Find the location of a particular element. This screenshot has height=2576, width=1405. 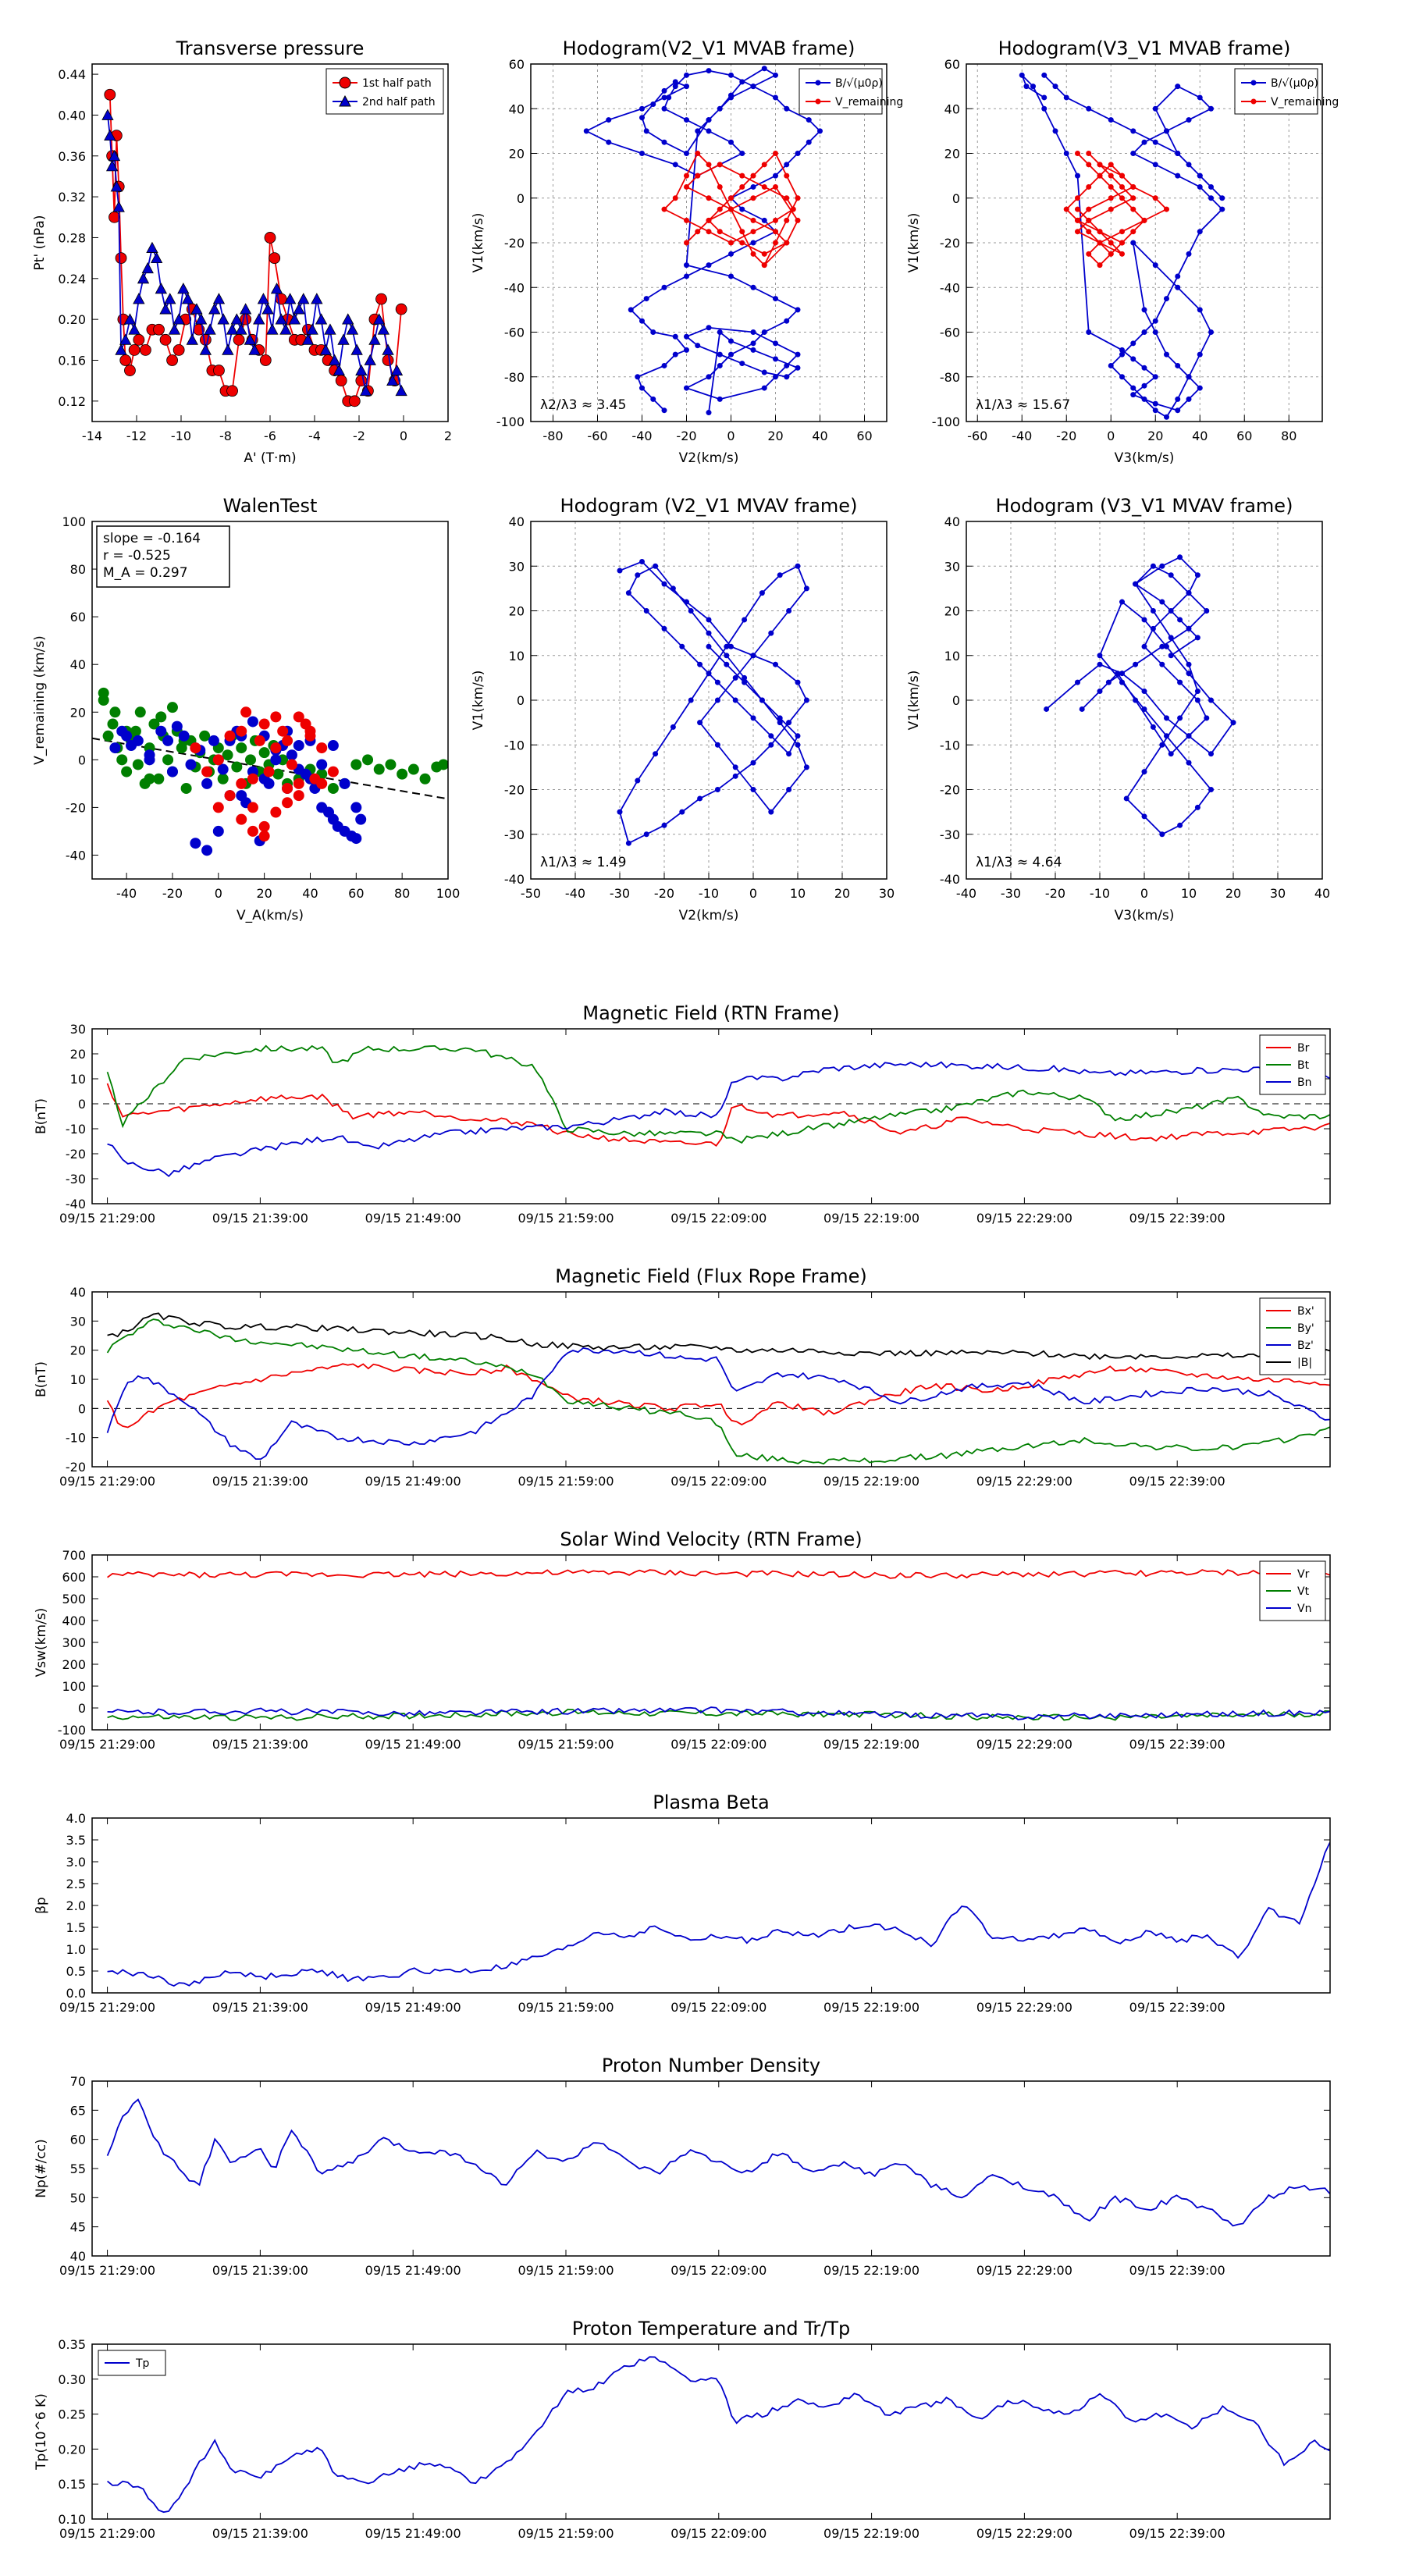

legend-label: B/√(μ0ρ) is located at coordinates (859, 83).